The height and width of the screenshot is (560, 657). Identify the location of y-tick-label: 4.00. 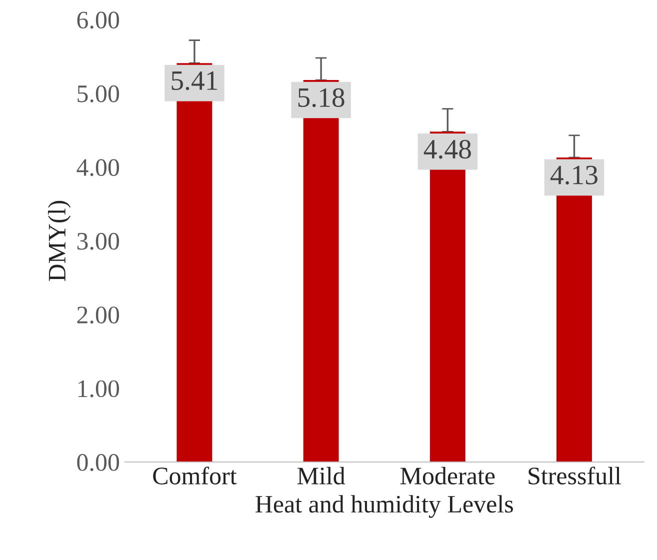
(98, 167).